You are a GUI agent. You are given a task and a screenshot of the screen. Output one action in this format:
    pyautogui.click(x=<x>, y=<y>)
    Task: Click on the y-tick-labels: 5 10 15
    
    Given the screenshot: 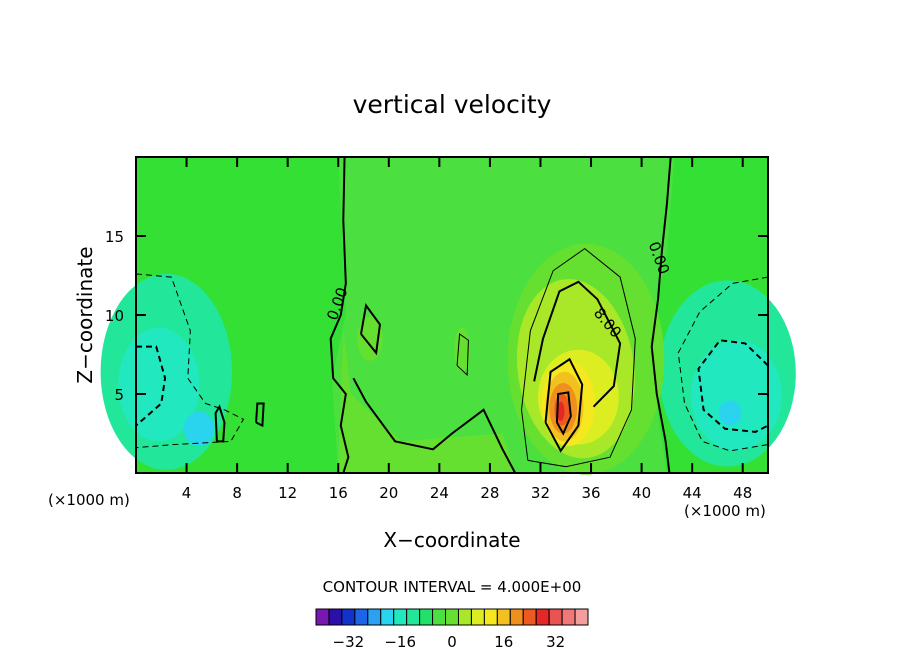 What is the action you would take?
    pyautogui.click(x=114, y=316)
    